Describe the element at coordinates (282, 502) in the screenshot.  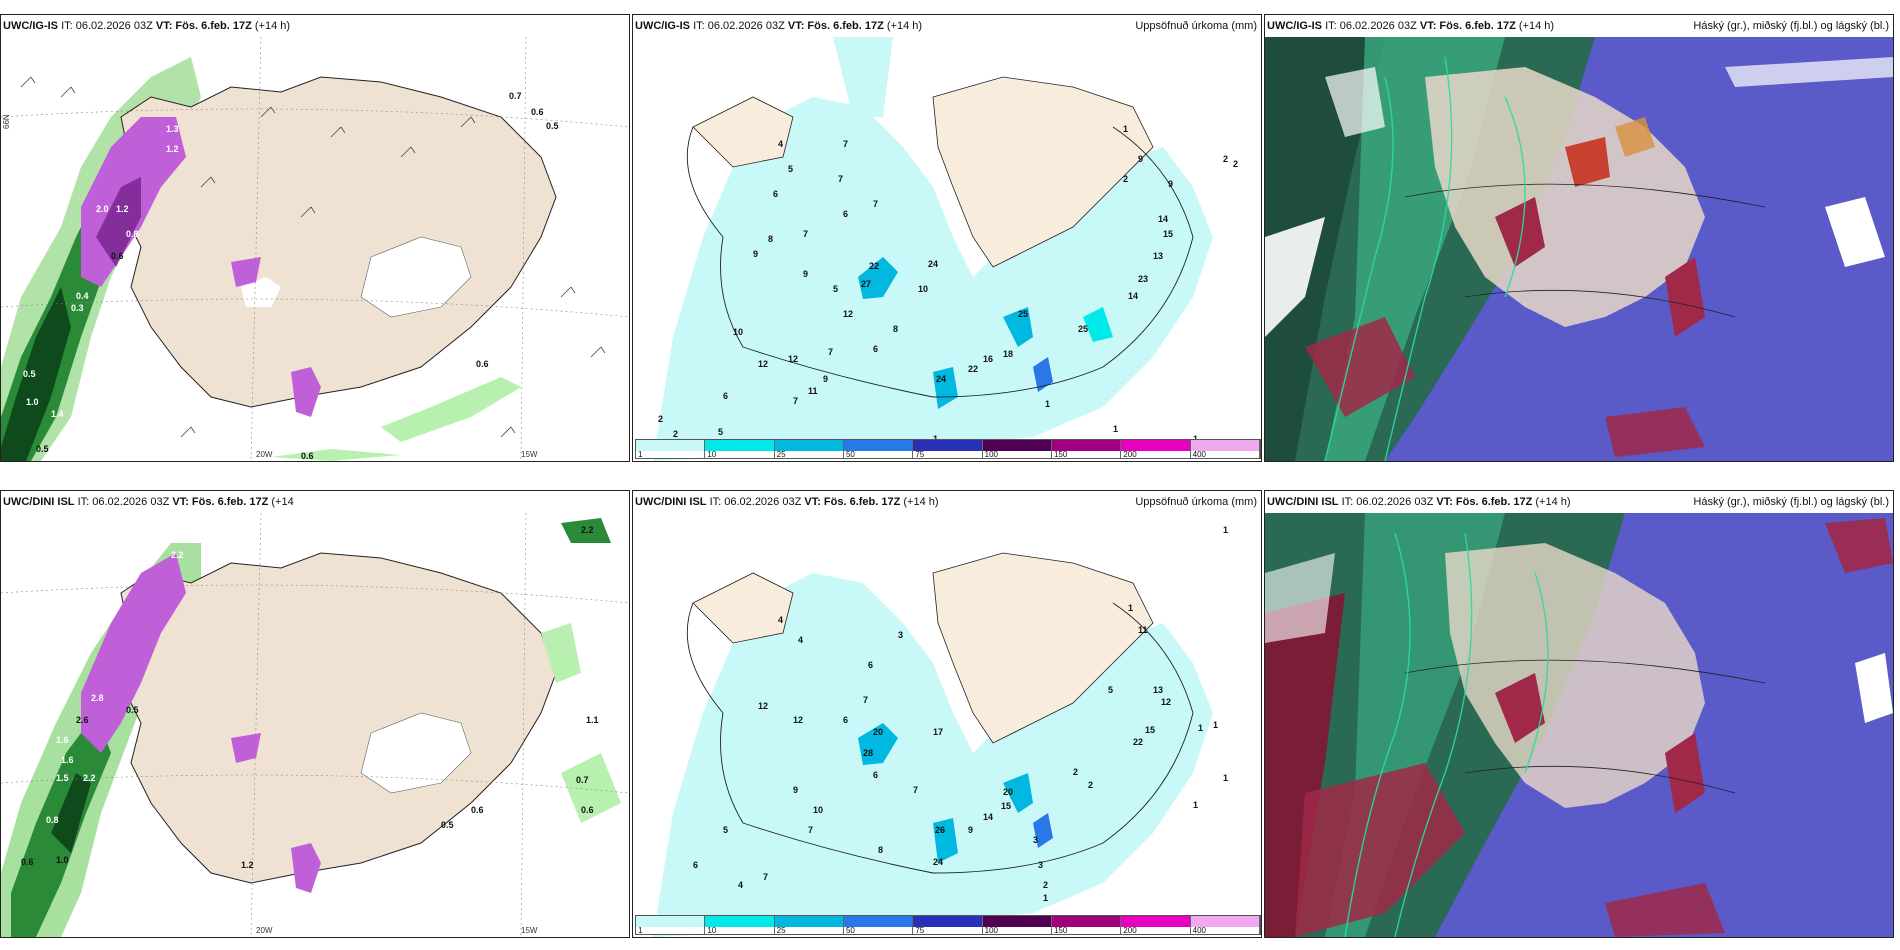
I see `lead-time: (+14` at that location.